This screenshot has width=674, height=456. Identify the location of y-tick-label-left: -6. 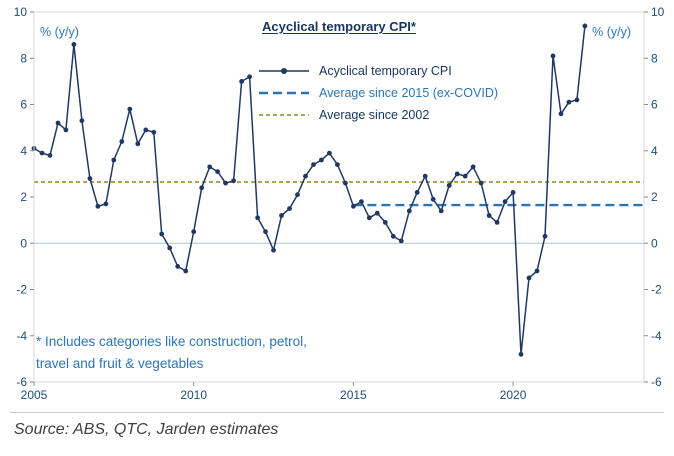
(21, 382).